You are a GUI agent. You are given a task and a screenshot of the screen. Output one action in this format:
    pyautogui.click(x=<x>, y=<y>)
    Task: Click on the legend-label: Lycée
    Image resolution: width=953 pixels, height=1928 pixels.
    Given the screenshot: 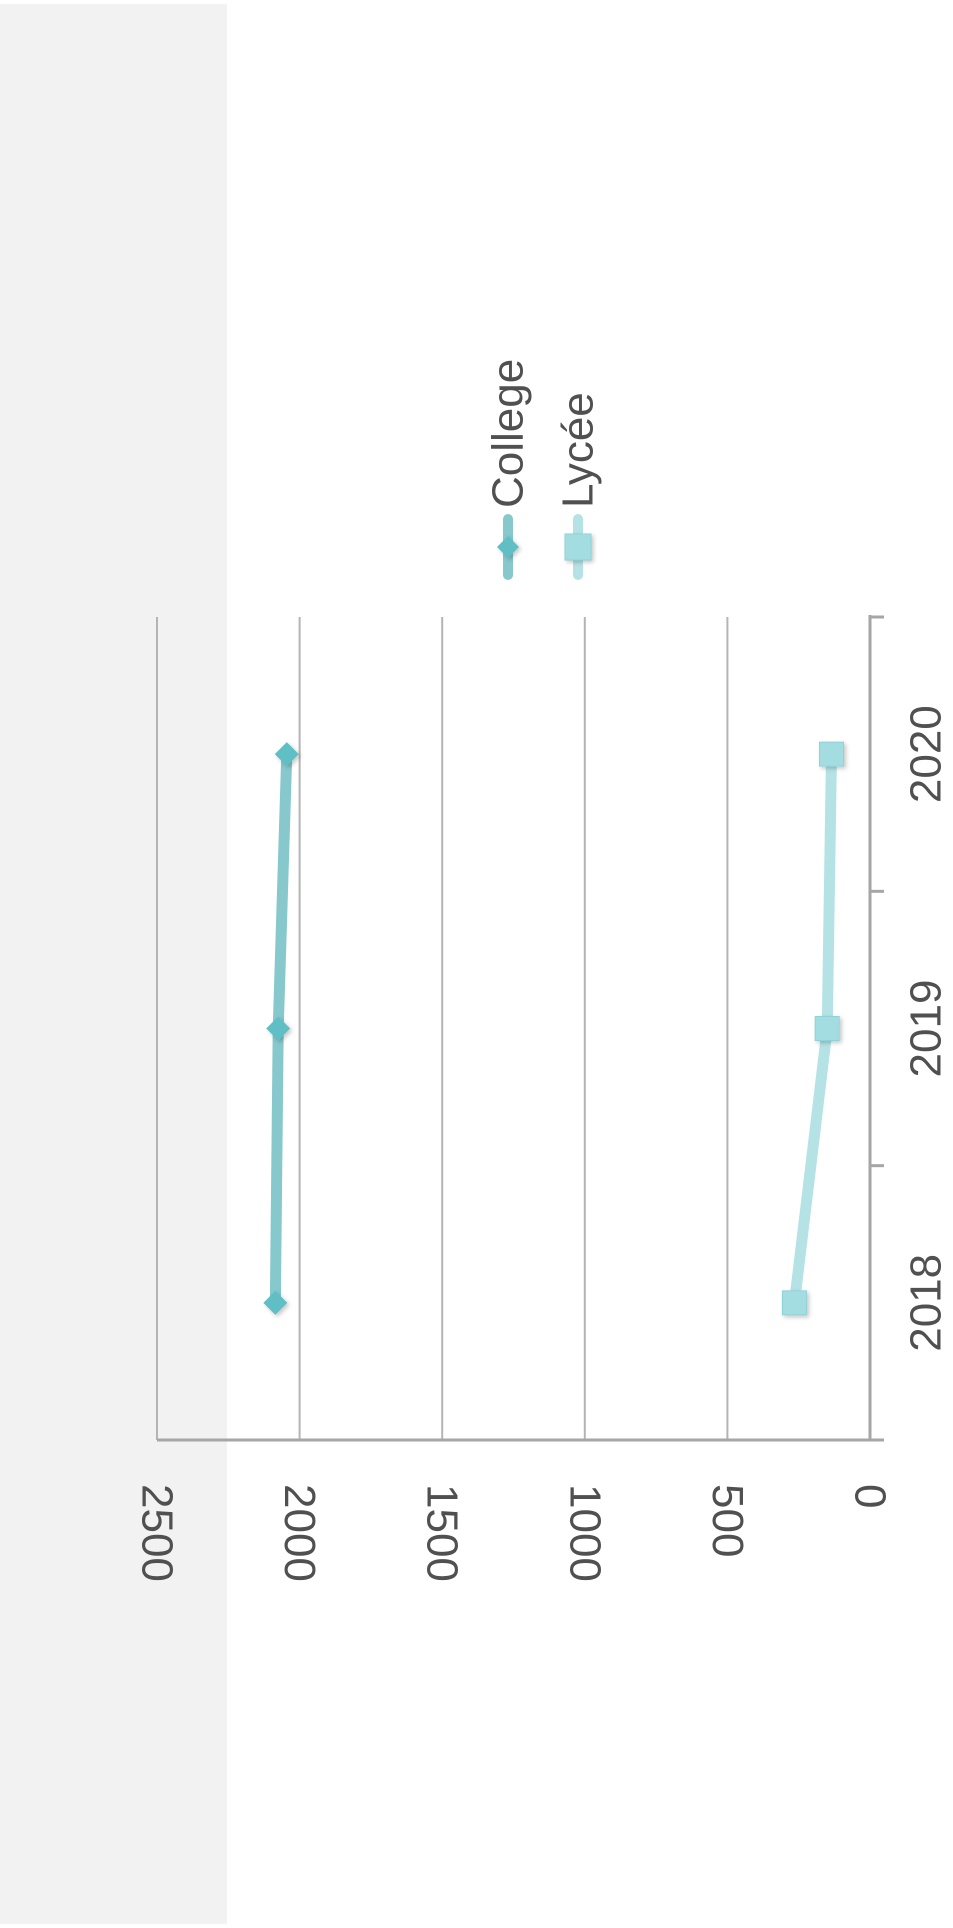 What is the action you would take?
    pyautogui.click(x=578, y=450)
    